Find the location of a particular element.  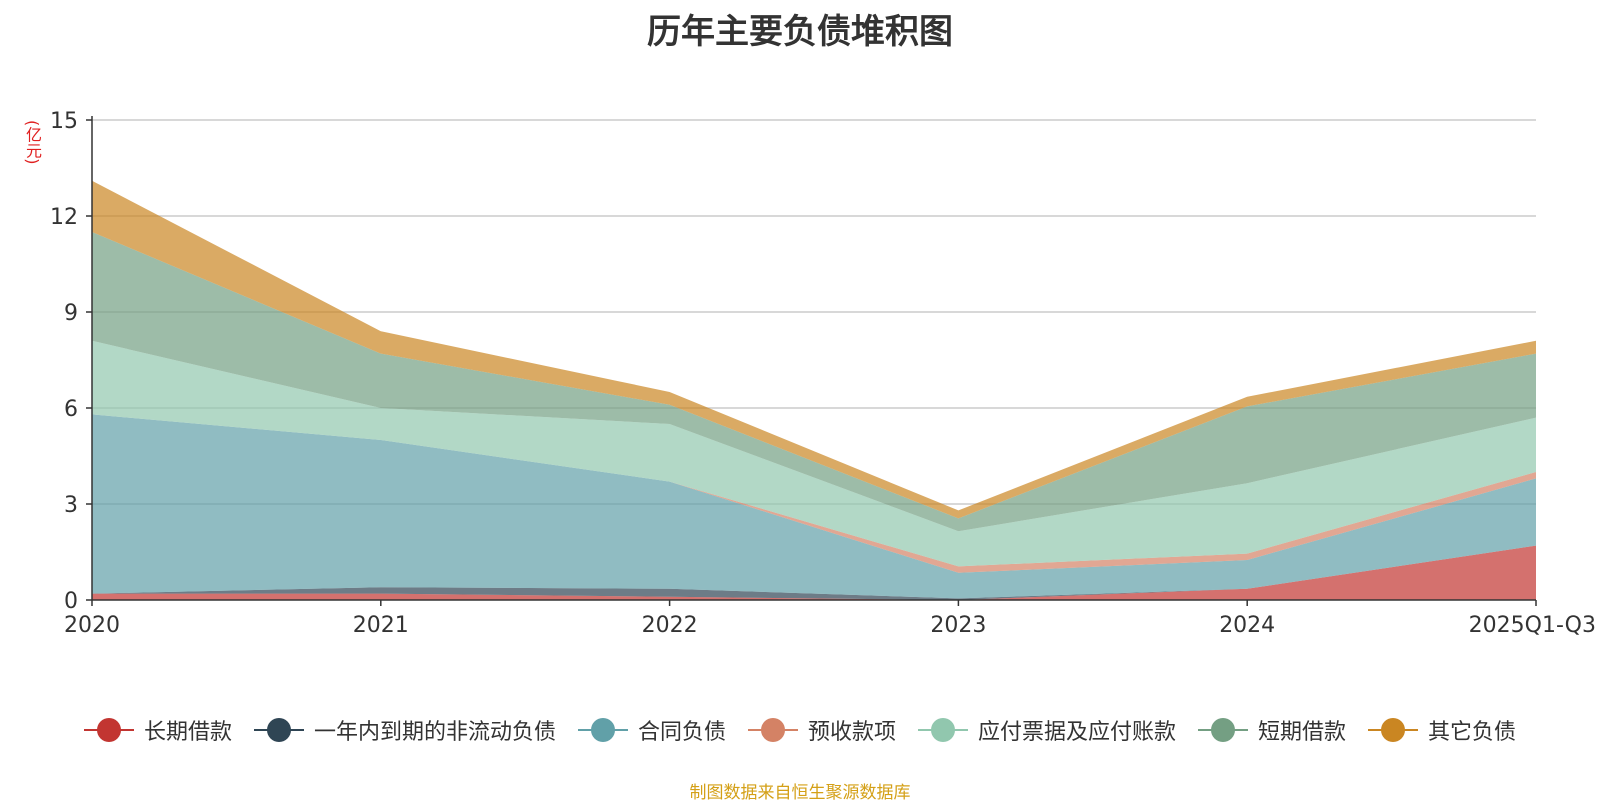

legend-label: 预收款项 is located at coordinates (851, 732).